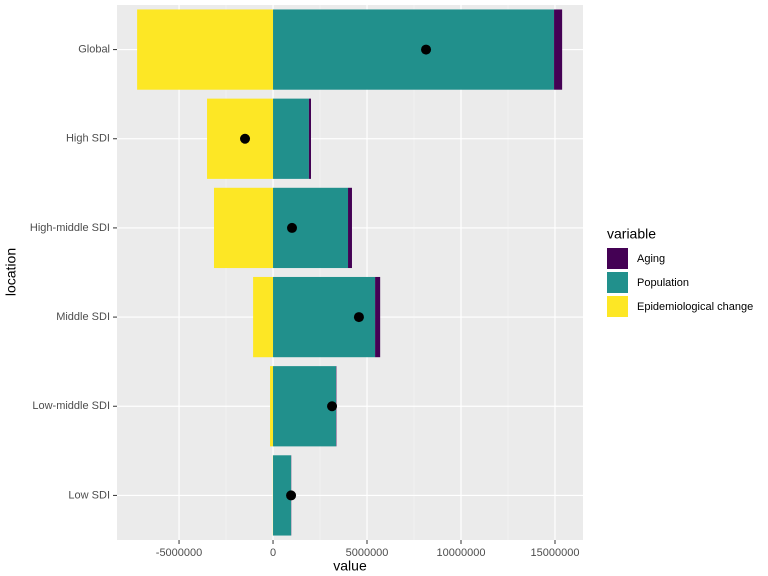 The width and height of the screenshot is (768, 576). What do you see at coordinates (461, 553) in the screenshot?
I see `x-tick-label: 10000000` at bounding box center [461, 553].